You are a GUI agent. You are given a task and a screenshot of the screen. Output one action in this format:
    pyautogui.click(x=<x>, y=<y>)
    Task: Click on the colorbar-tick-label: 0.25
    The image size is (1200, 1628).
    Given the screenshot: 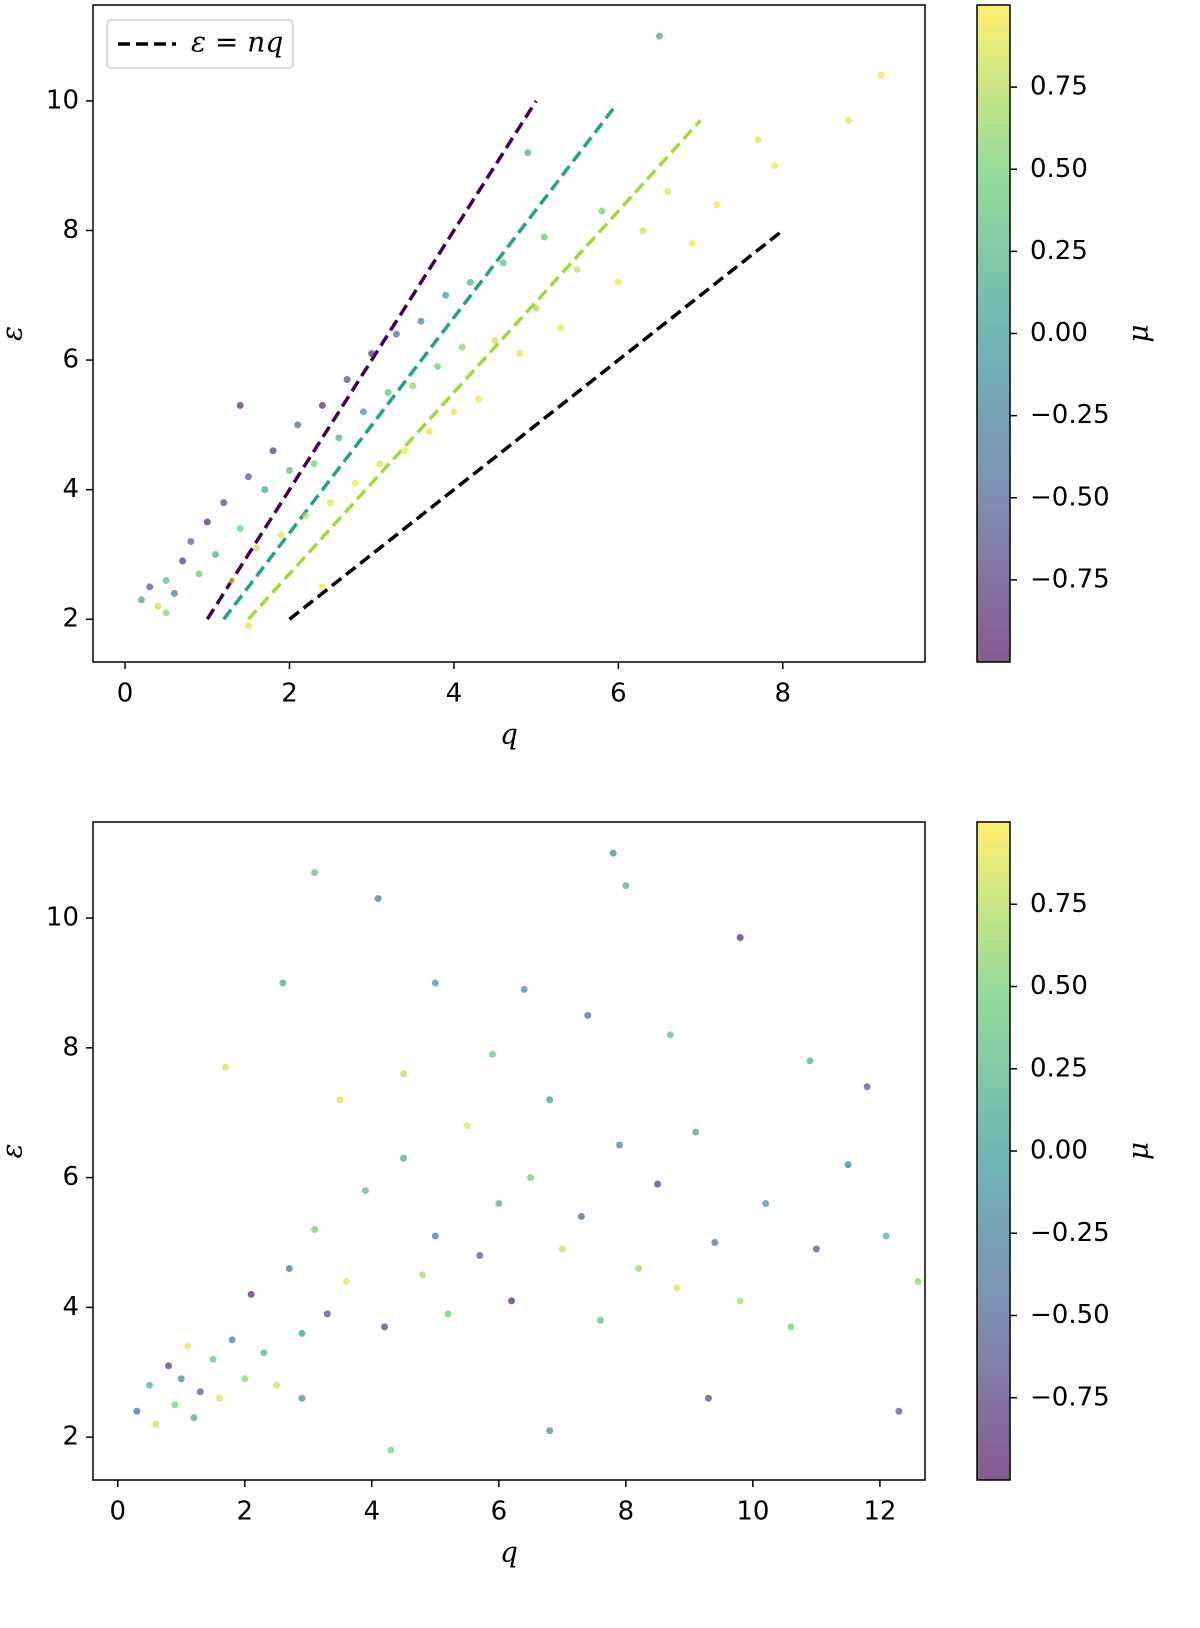 What is the action you would take?
    pyautogui.click(x=1059, y=251)
    